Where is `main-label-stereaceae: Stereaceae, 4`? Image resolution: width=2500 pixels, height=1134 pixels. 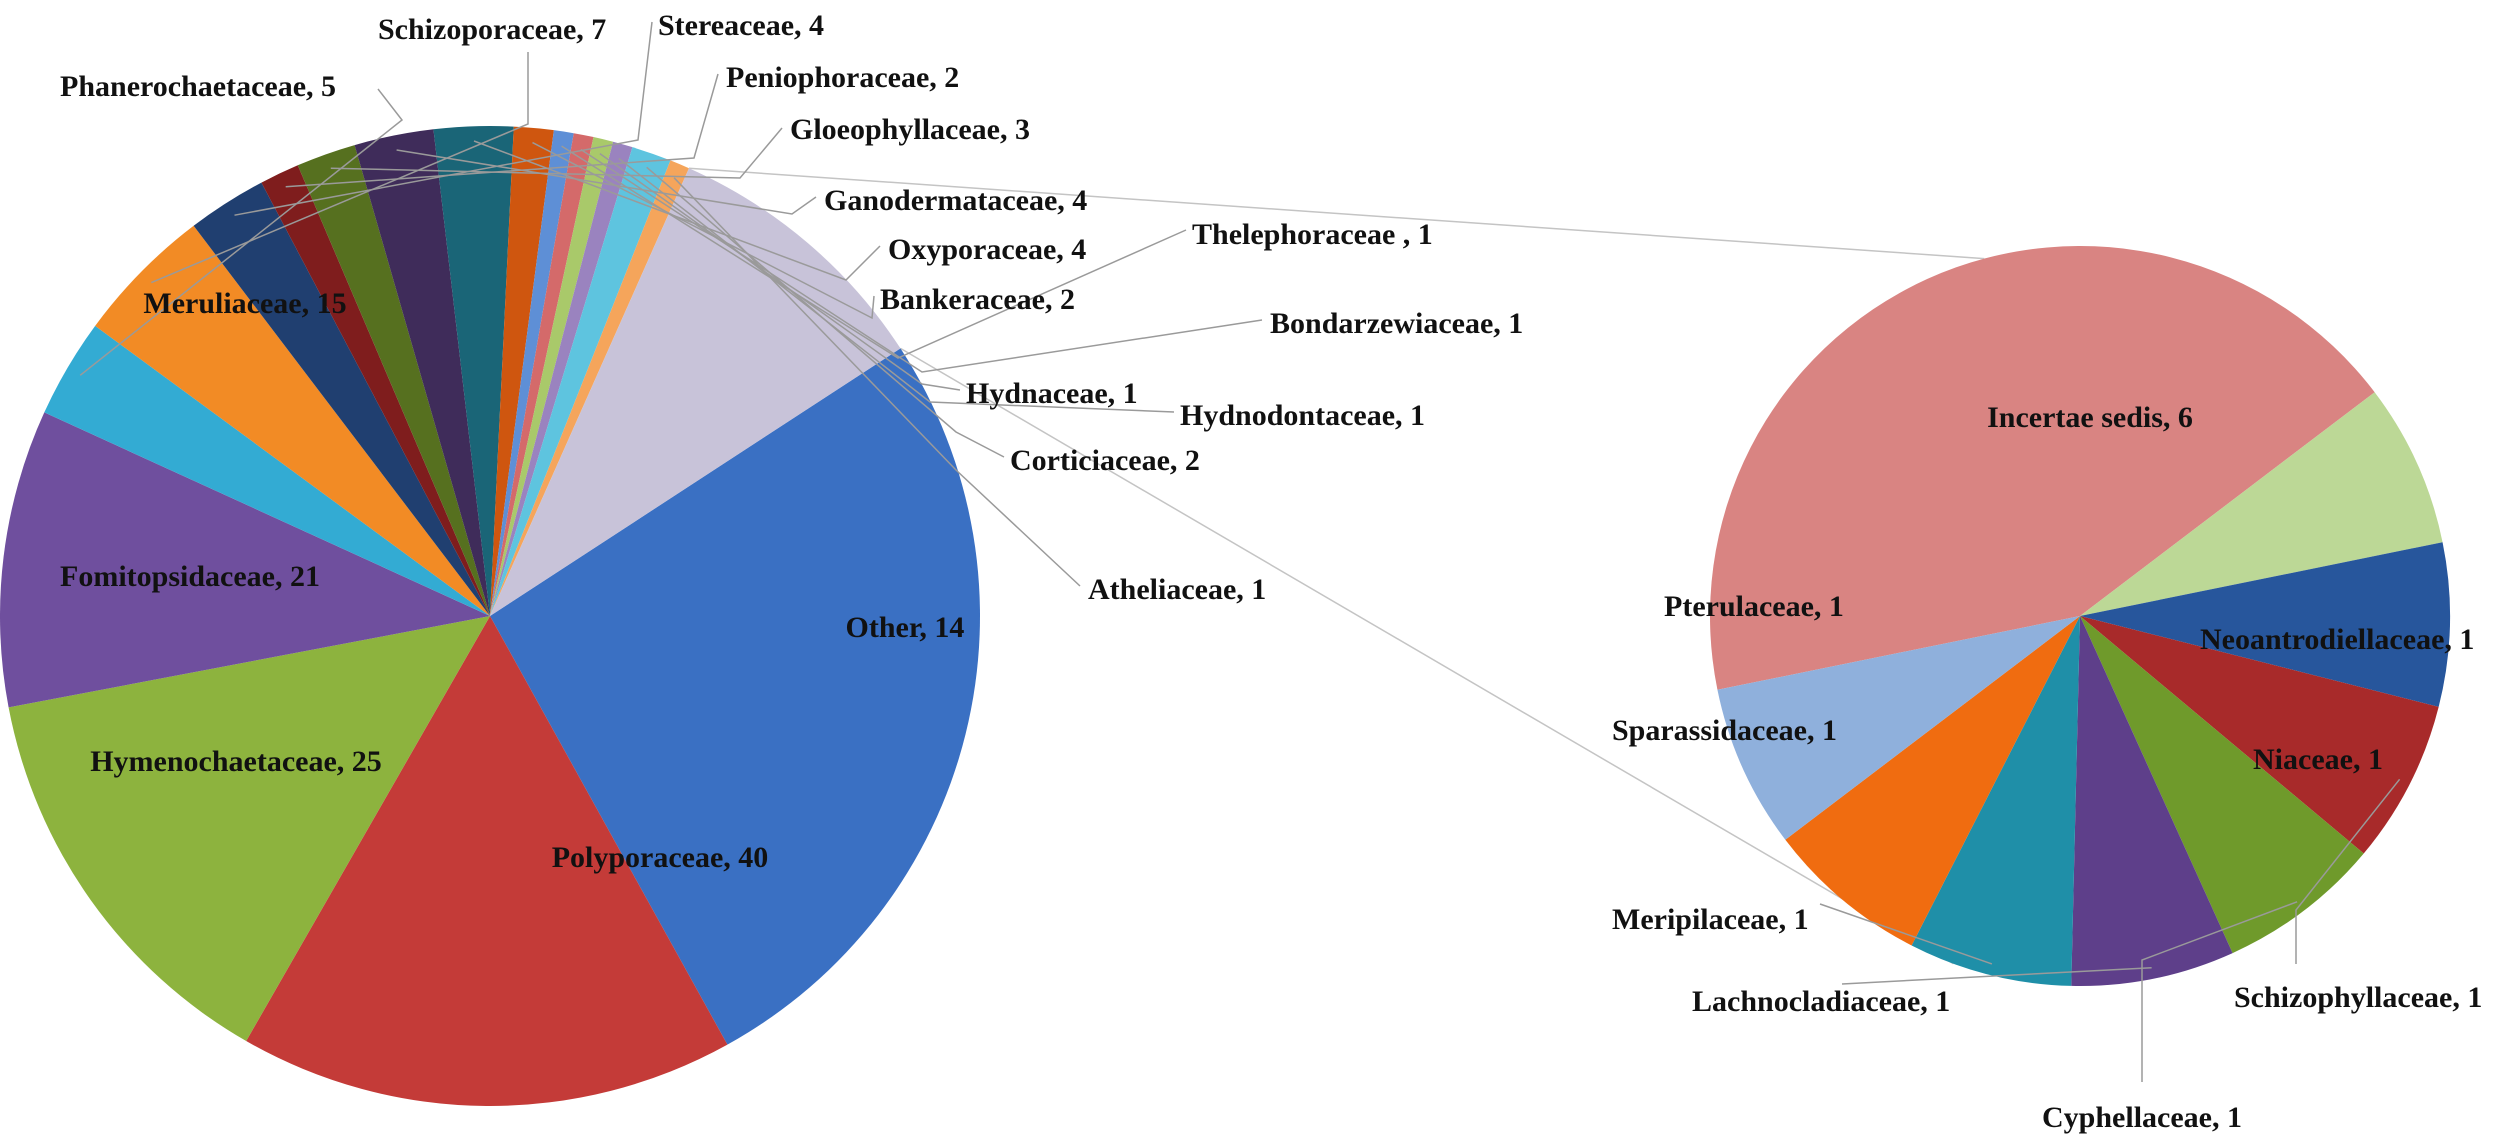
main-label-stereaceae: Stereaceae, 4 is located at coordinates (741, 25).